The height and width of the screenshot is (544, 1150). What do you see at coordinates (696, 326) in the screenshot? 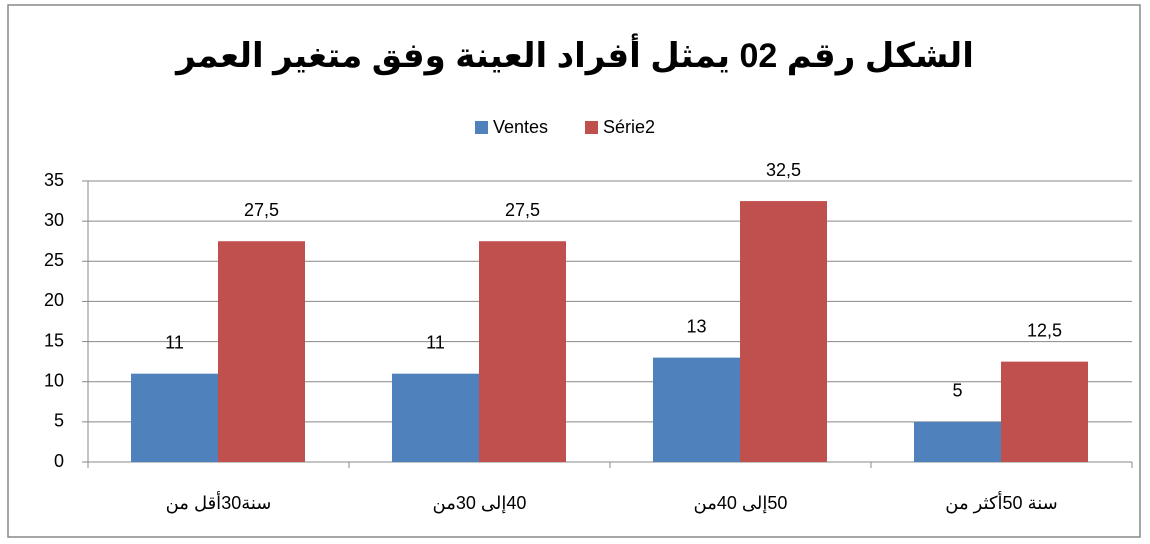
I see `data-label: 13` at bounding box center [696, 326].